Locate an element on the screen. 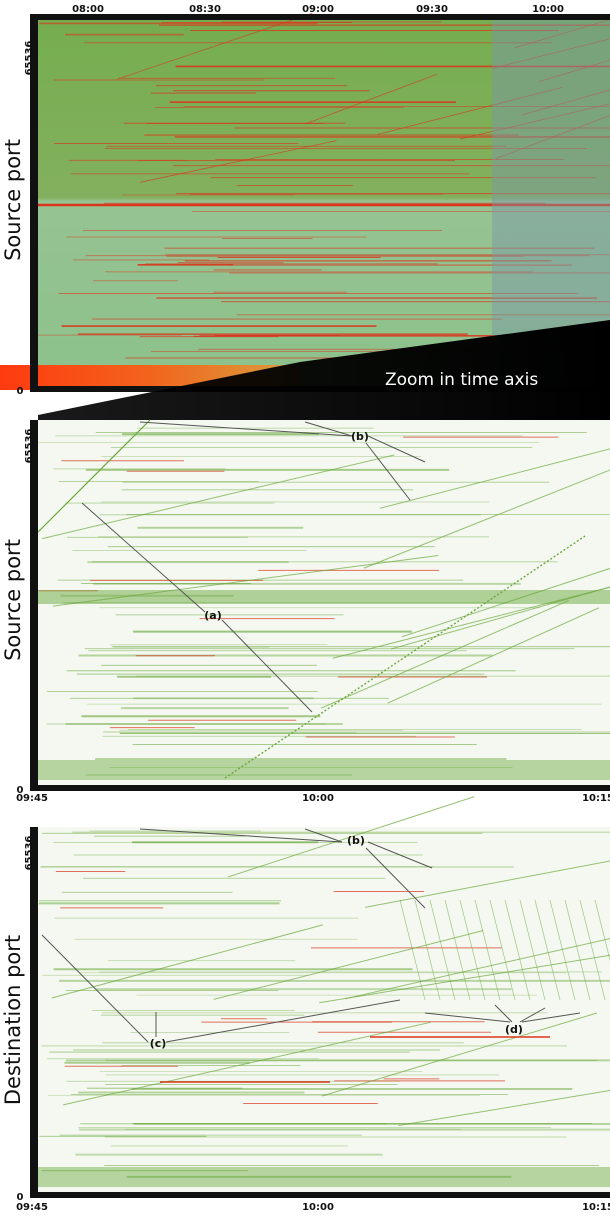 The width and height of the screenshot is (610, 1223). destination-zoom-x-ticks: 09:45 10:00 10:15 is located at coordinates (313, 1207).